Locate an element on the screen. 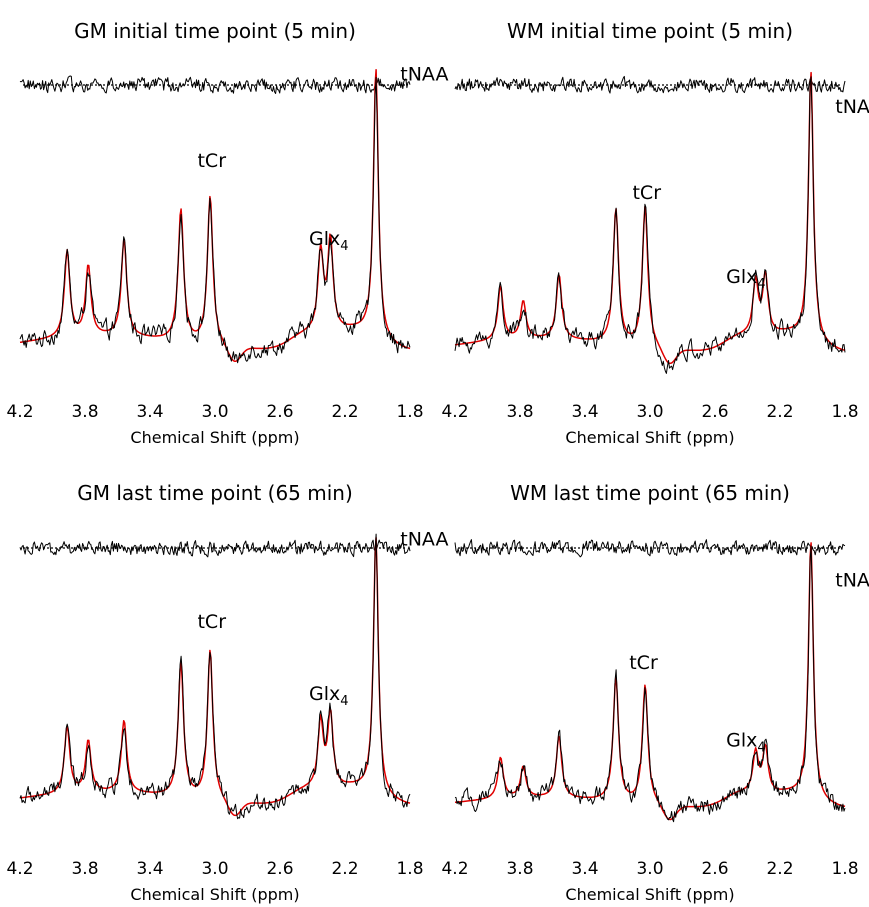 Image resolution: width=869 pixels, height=907 pixels. panel-title: GM initial time point (5 min) is located at coordinates (215, 31).